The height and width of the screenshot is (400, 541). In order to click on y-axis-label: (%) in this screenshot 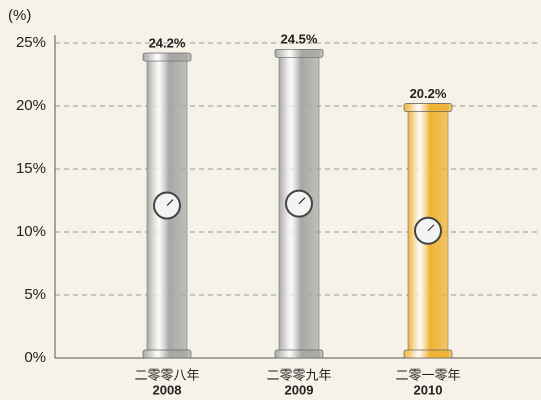, I will do `click(19, 15)`.